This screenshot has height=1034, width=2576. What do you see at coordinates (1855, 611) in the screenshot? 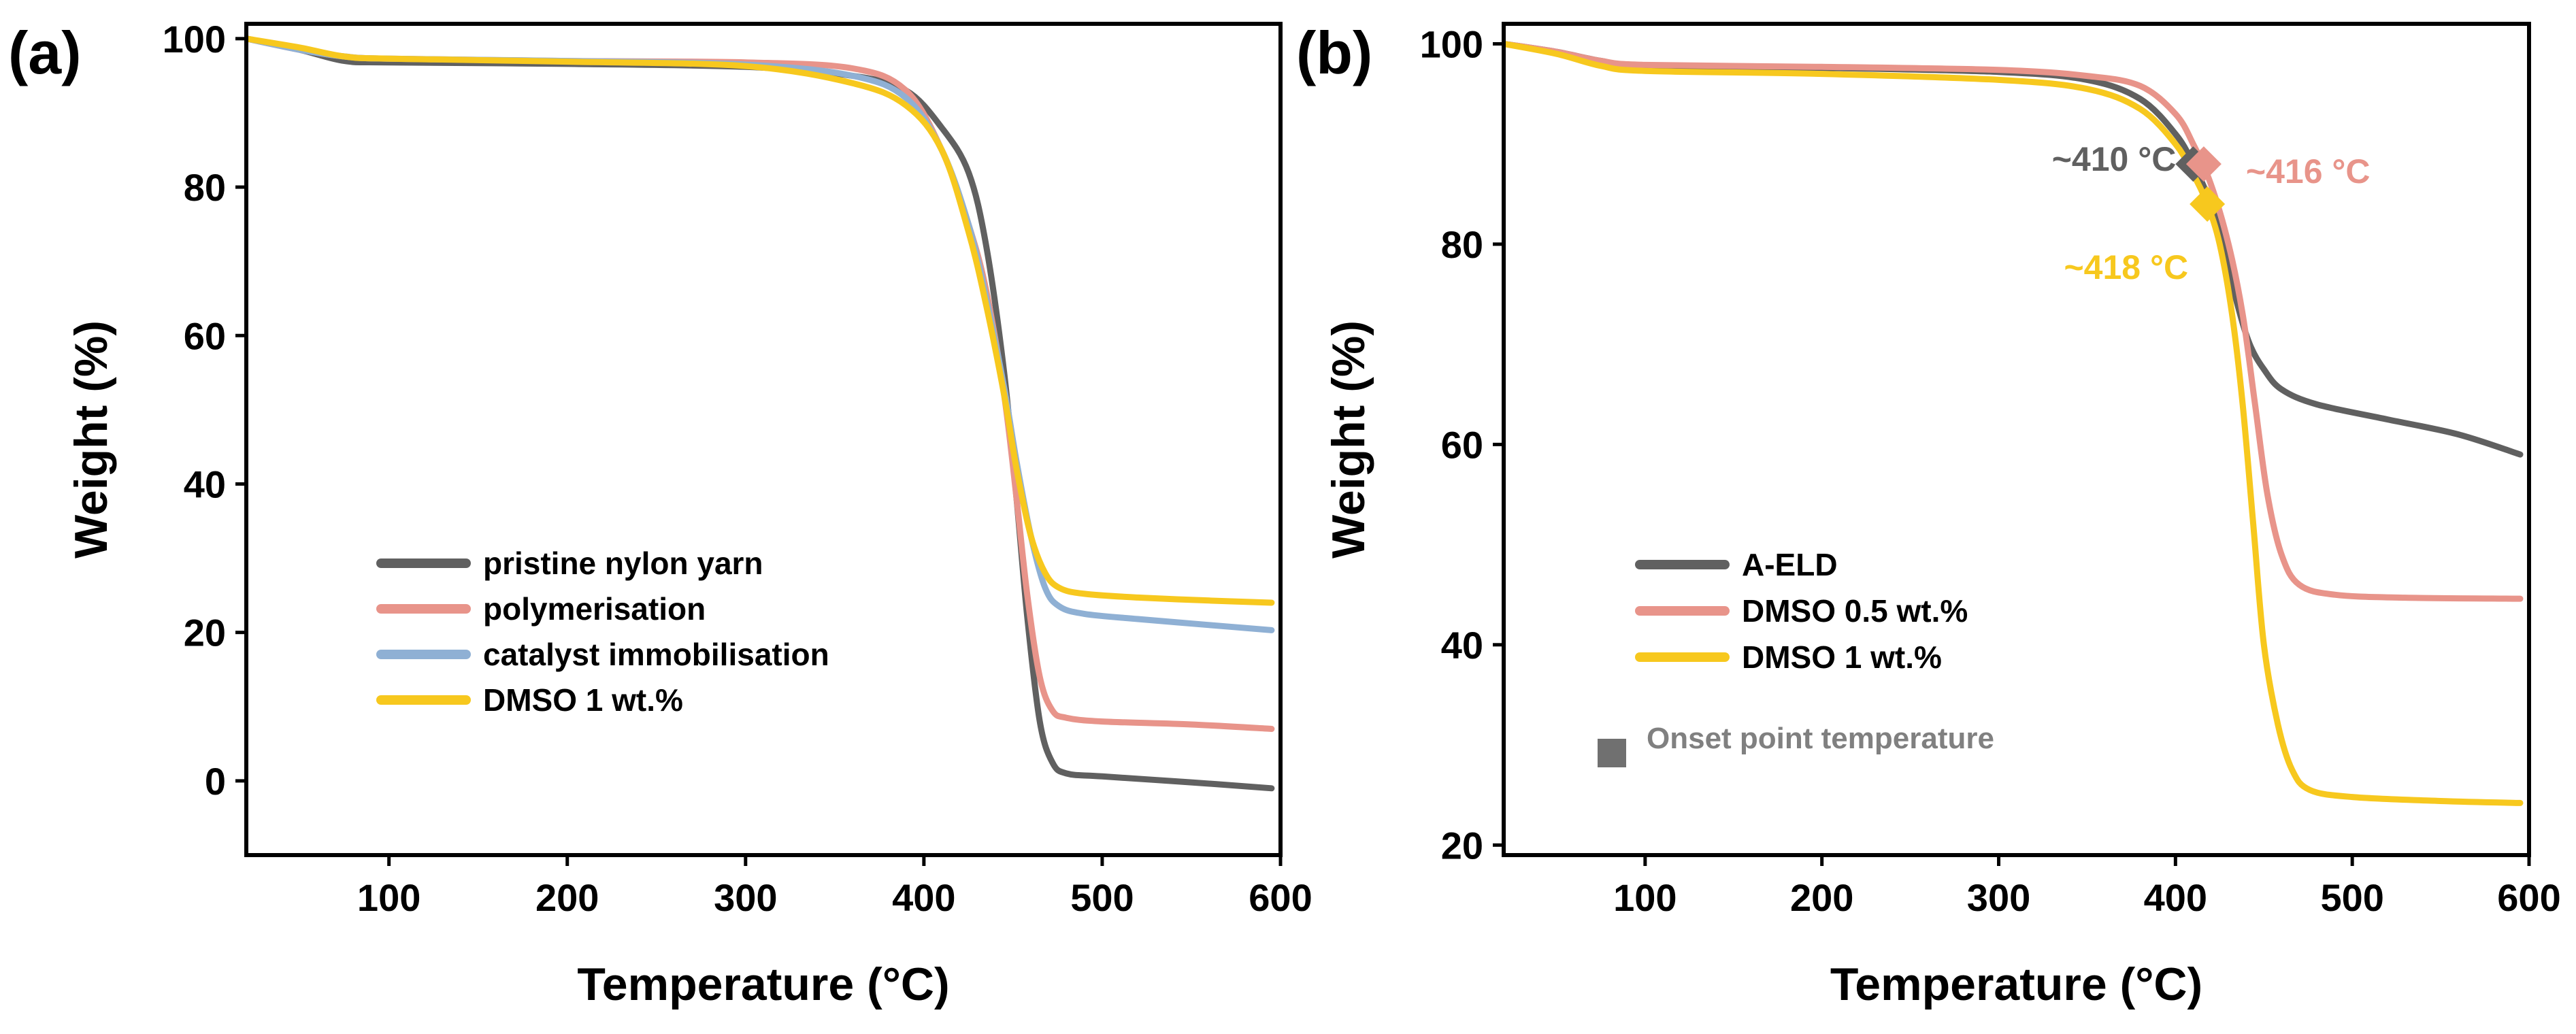
I see `legend-label-1: DMSO 0.5 wt.%` at bounding box center [1855, 611].